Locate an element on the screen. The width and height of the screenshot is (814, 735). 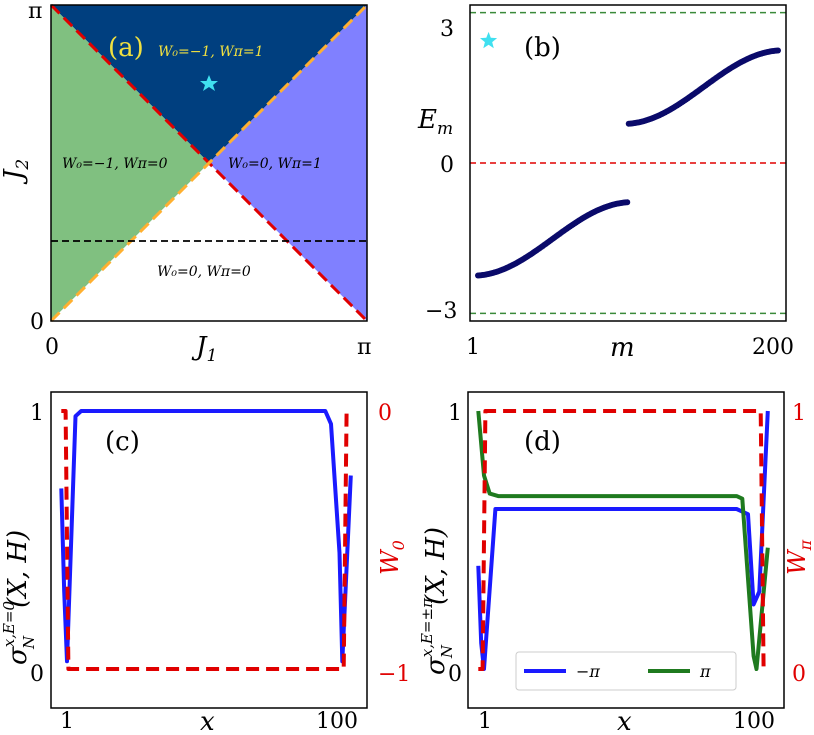
right-y-axis-label: W0 is located at coordinates (392, 557).